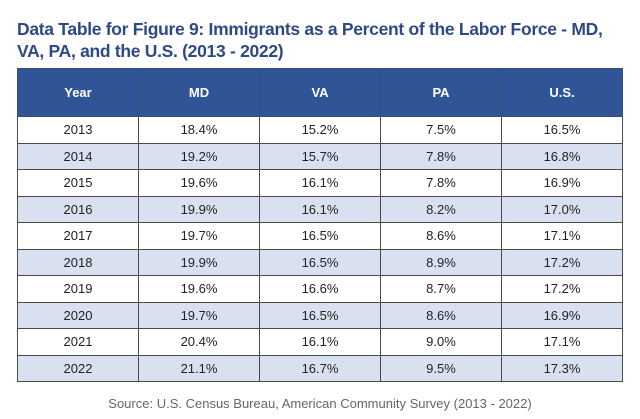  What do you see at coordinates (441, 289) in the screenshot?
I see `table-cell: 8.7%` at bounding box center [441, 289].